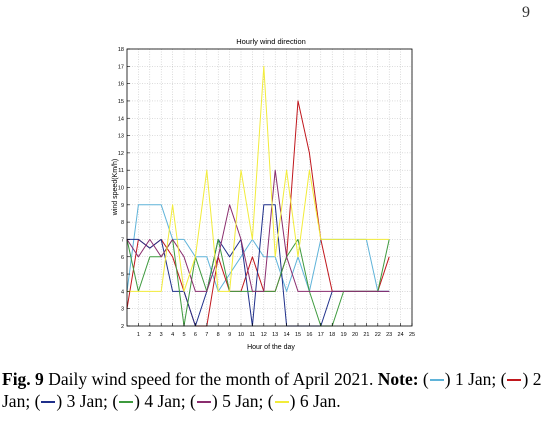  What do you see at coordinates (412, 335) in the screenshot?
I see `x-tick-label: 25` at bounding box center [412, 335].